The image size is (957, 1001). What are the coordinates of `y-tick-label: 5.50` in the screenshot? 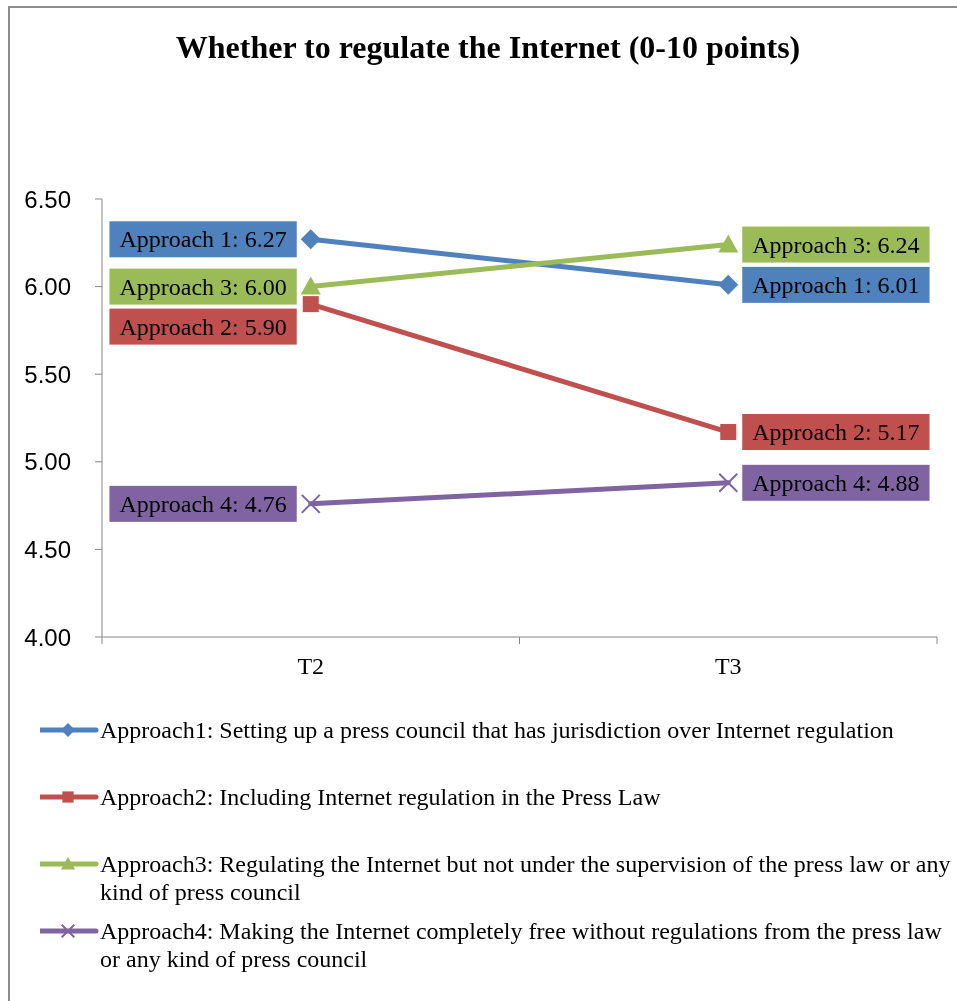 It's located at (47, 374).